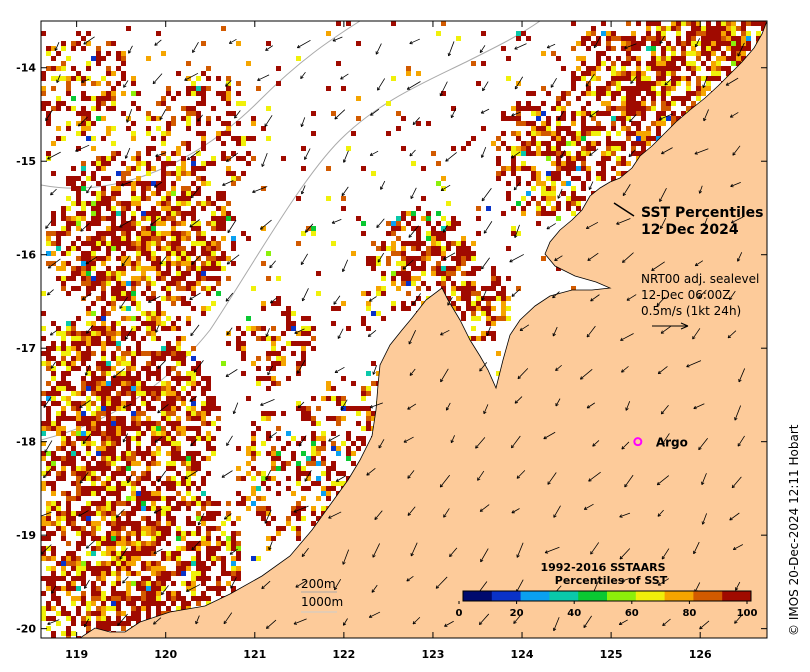  I want to click on contour-label-200m: 200m, so click(318, 584).